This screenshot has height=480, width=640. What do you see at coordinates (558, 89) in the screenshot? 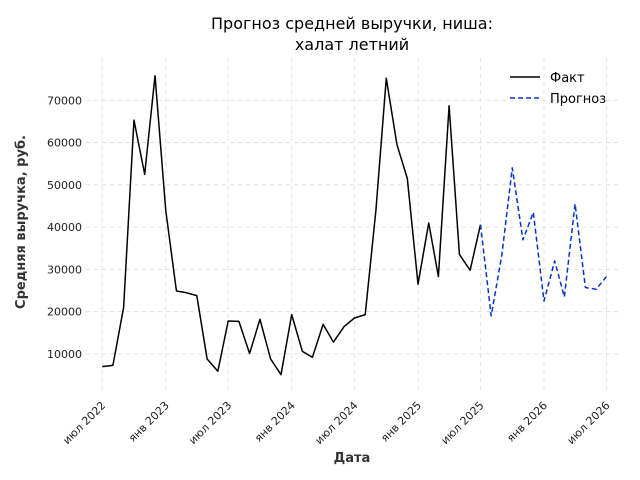
I see `legend: Факт Прогноз` at bounding box center [558, 89].